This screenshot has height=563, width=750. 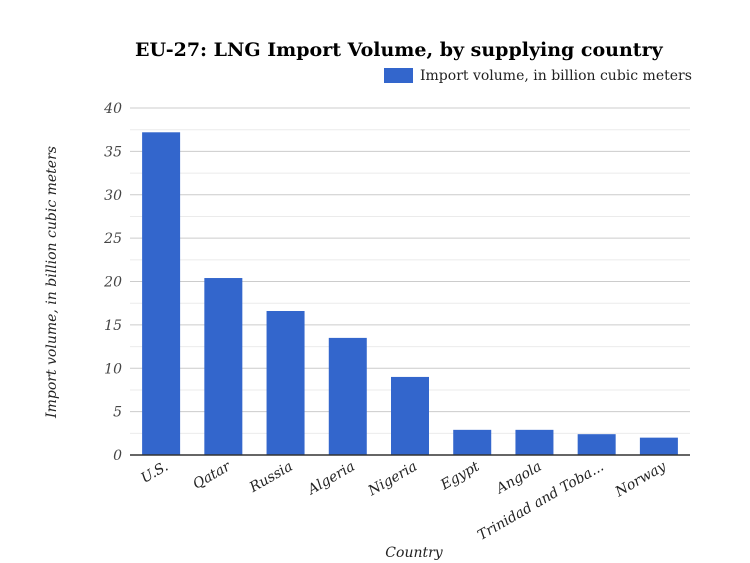 What do you see at coordinates (556, 76) in the screenshot?
I see `legend-label: Import volume, in billion cubic meters` at bounding box center [556, 76].